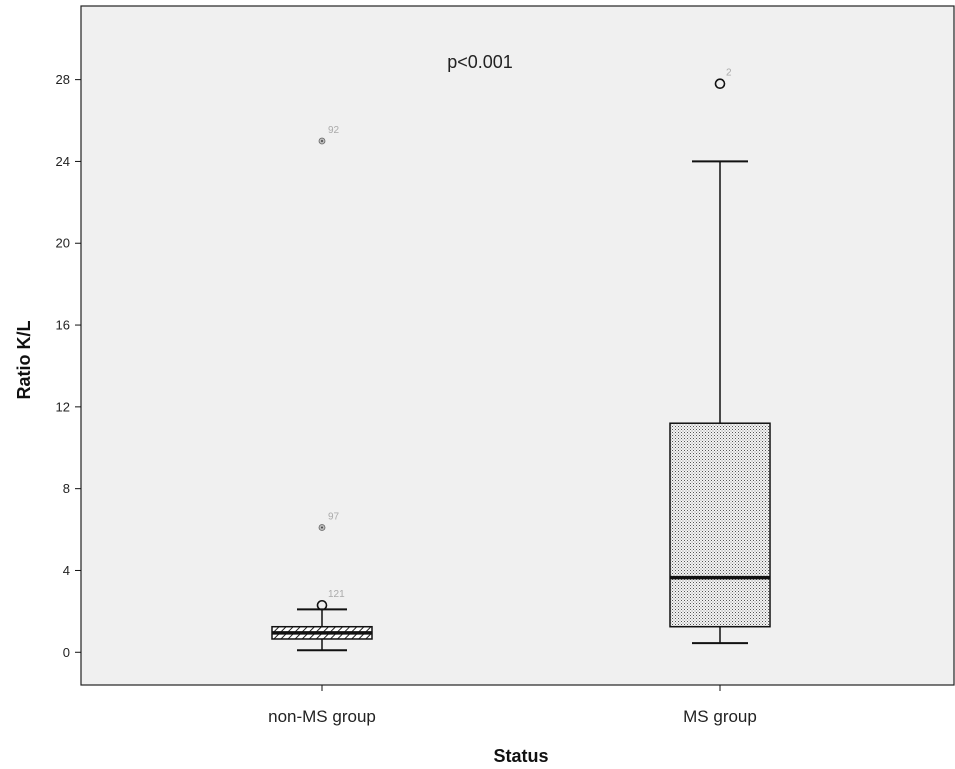 This screenshot has height=769, width=955. I want to click on y-tick-label: 28, so click(63, 79).